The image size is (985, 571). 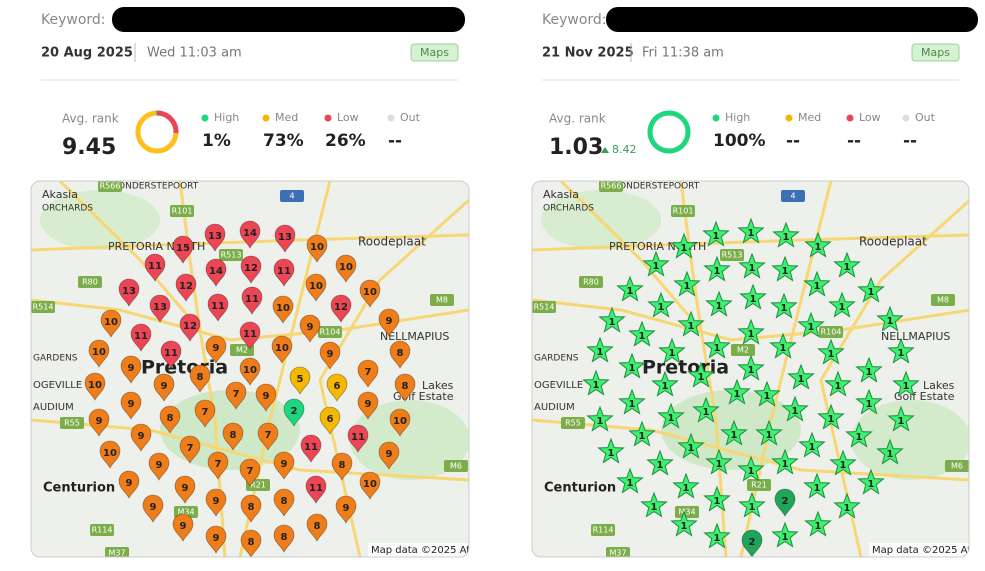 What do you see at coordinates (792, 196) in the screenshot?
I see `road-label: 4` at bounding box center [792, 196].